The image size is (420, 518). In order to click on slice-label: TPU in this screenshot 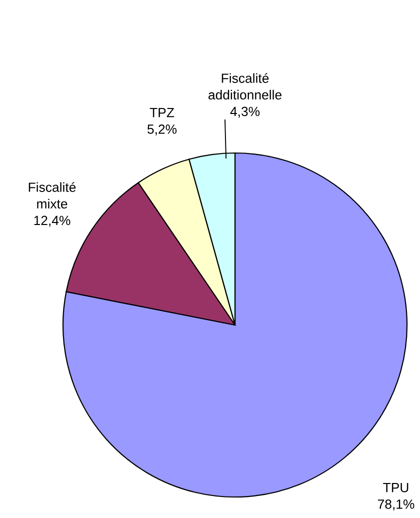, I will do `click(395, 487)`.